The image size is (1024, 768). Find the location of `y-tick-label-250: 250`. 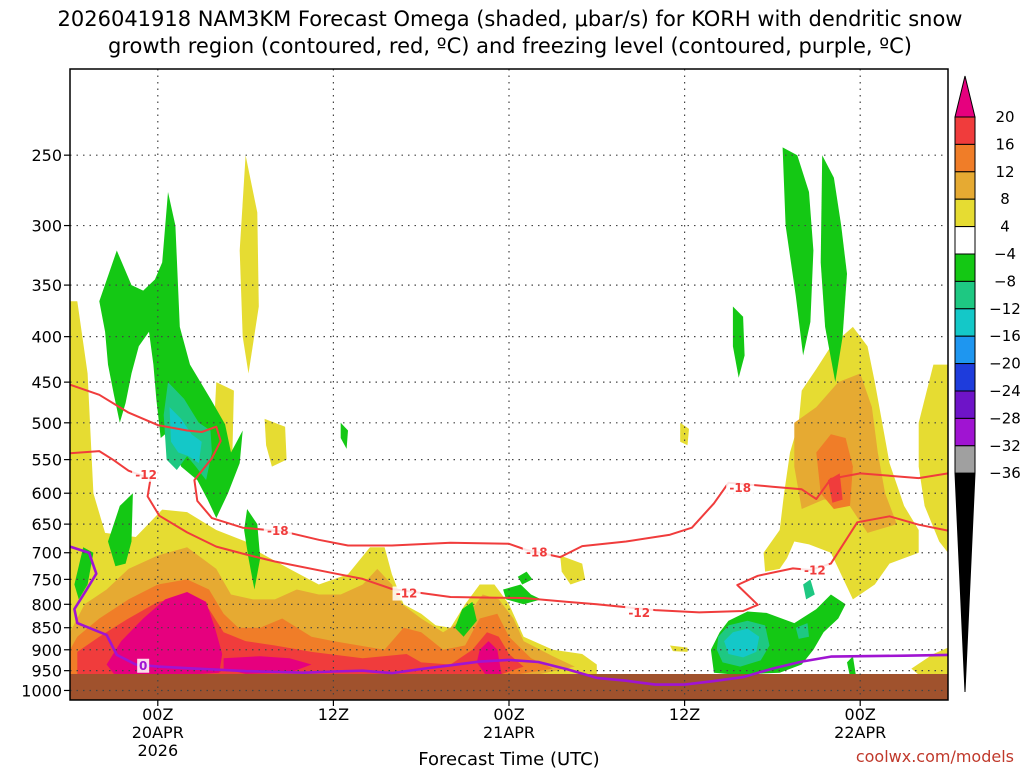

y-tick-label-250: 250 is located at coordinates (46, 155).